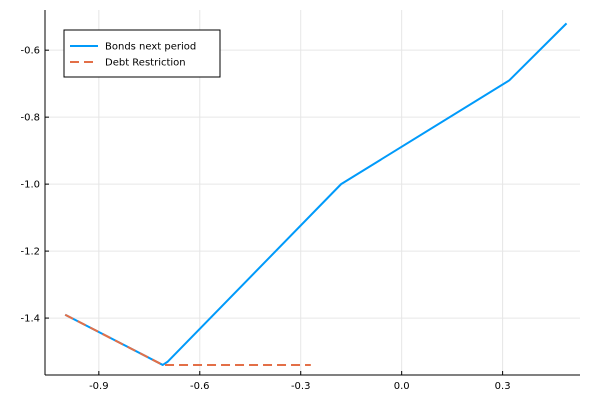  Describe the element at coordinates (30, 185) in the screenshot. I see `y-tick-label: -1.0` at that location.